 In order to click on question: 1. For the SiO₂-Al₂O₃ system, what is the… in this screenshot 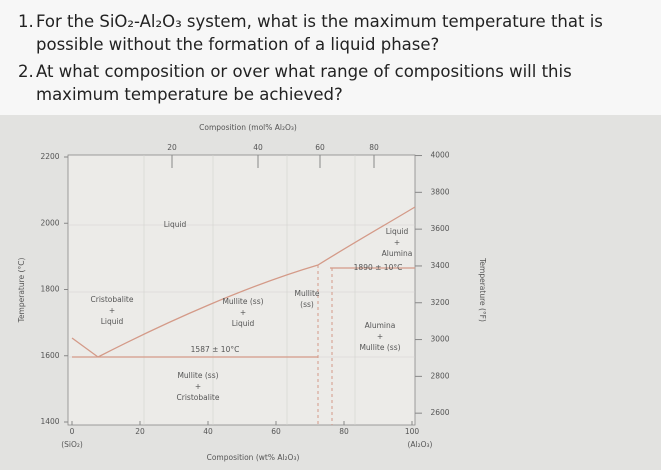, I will do `click(338, 33)`.